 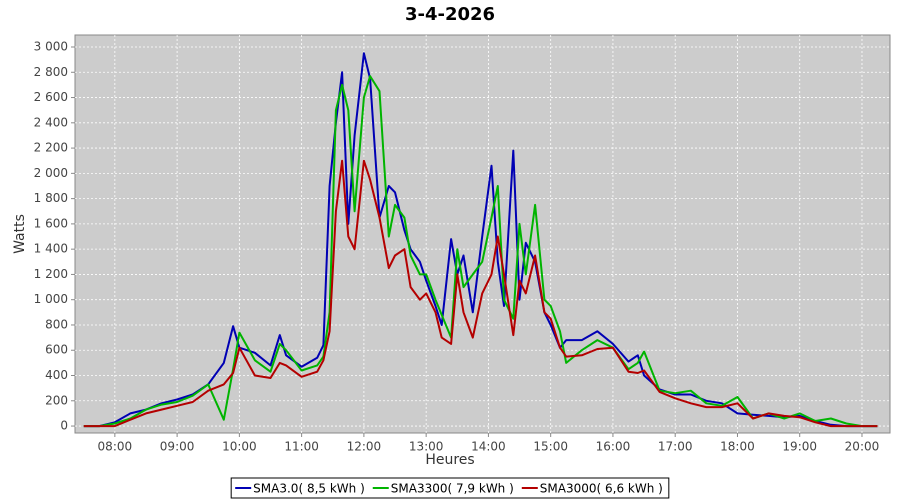 I want to click on x-tick-label: 20:00, so click(x=862, y=447).